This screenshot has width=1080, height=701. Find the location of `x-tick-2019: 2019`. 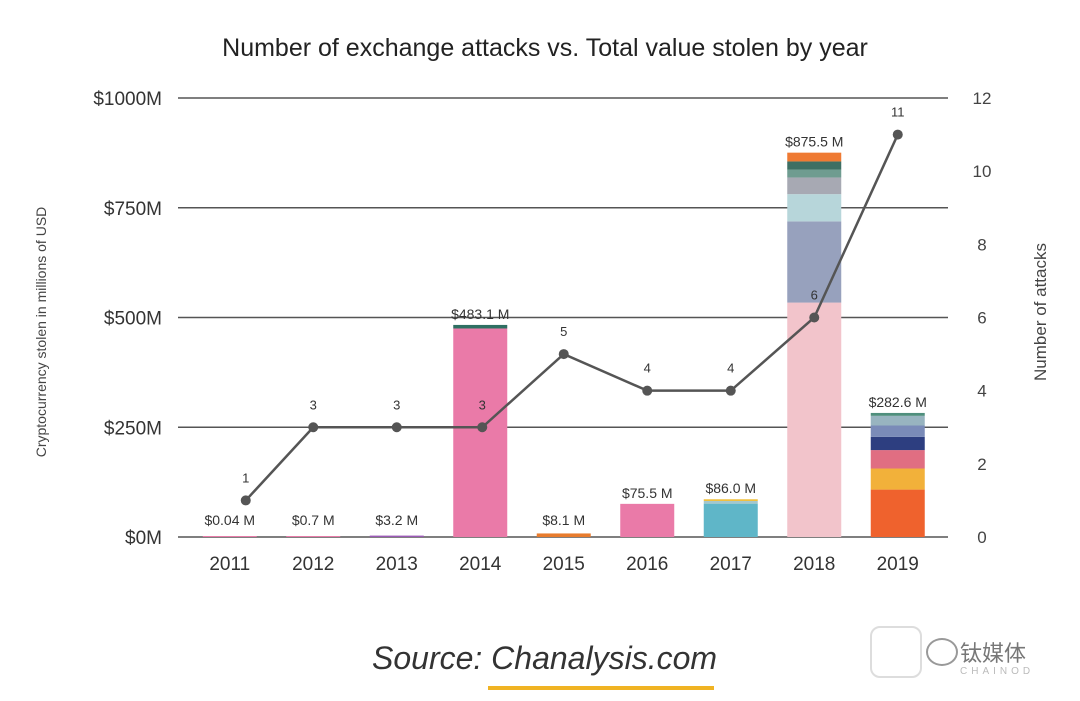

x-tick-2019: 2019 is located at coordinates (898, 564).